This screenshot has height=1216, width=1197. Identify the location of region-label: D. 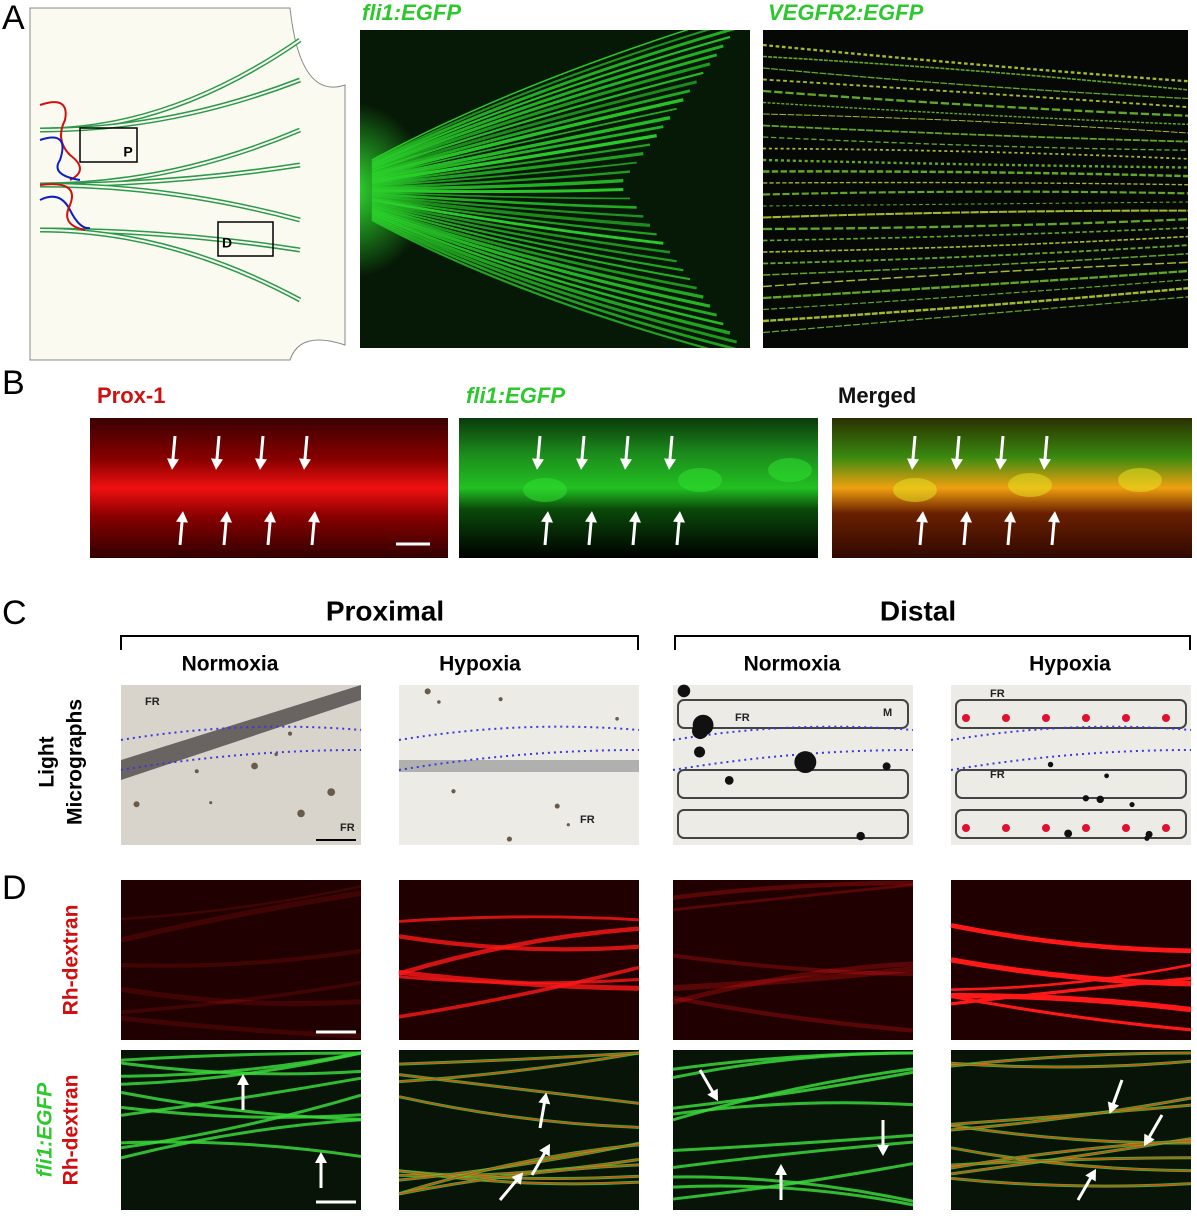
(227, 243).